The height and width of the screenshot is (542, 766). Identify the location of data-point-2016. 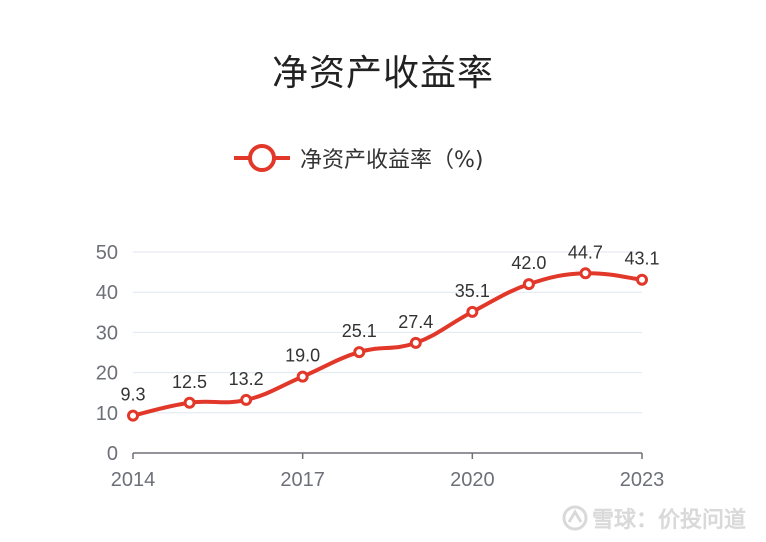
(246, 399).